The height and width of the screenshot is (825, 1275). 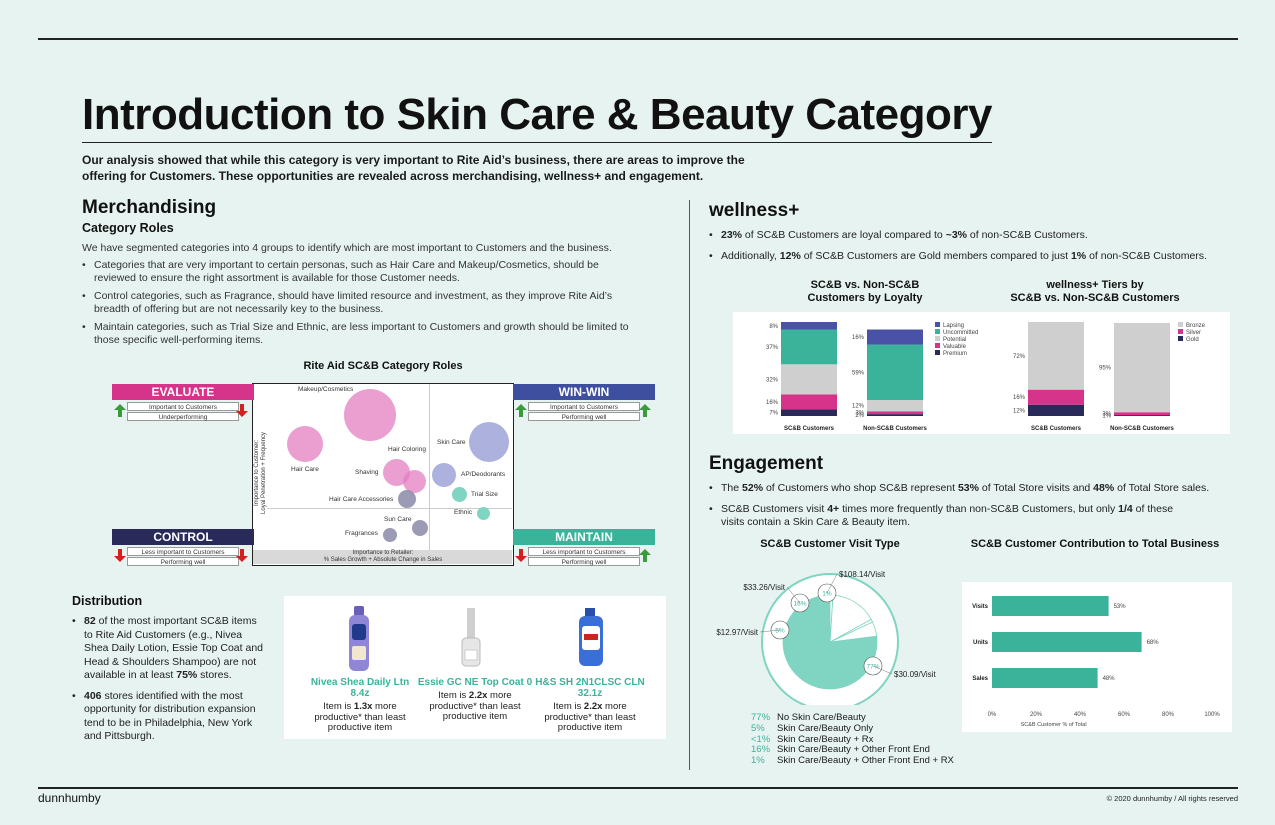 I want to click on shampoo-bottle-icon, so click(x=591, y=637).